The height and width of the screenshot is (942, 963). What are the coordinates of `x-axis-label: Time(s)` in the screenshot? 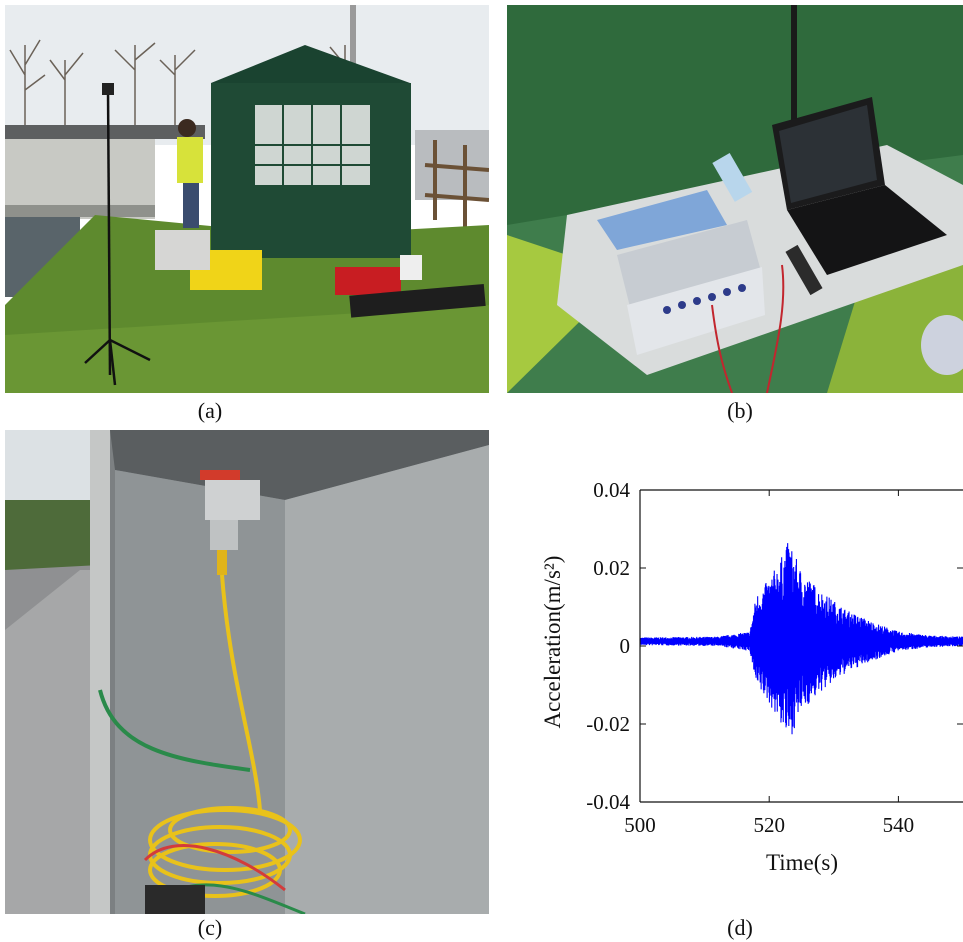 It's located at (802, 862).